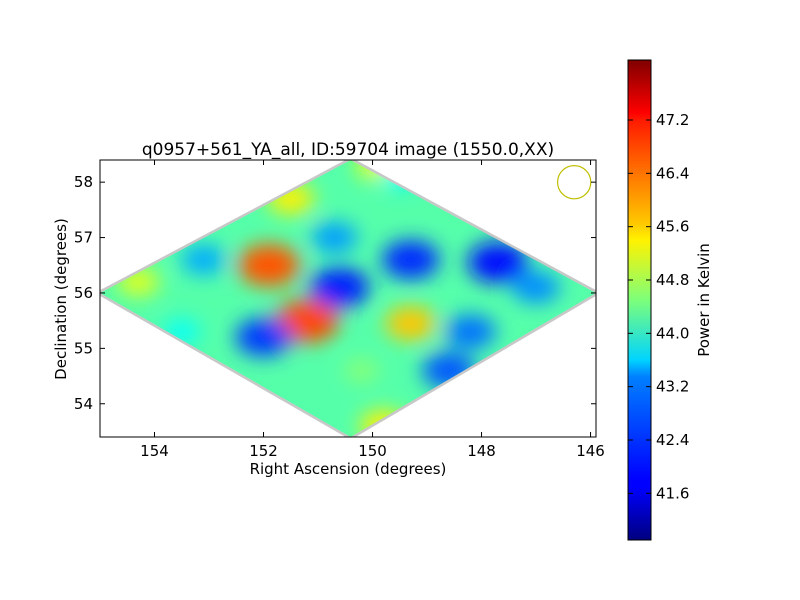  I want to click on colorbar-gradient, so click(639, 300).